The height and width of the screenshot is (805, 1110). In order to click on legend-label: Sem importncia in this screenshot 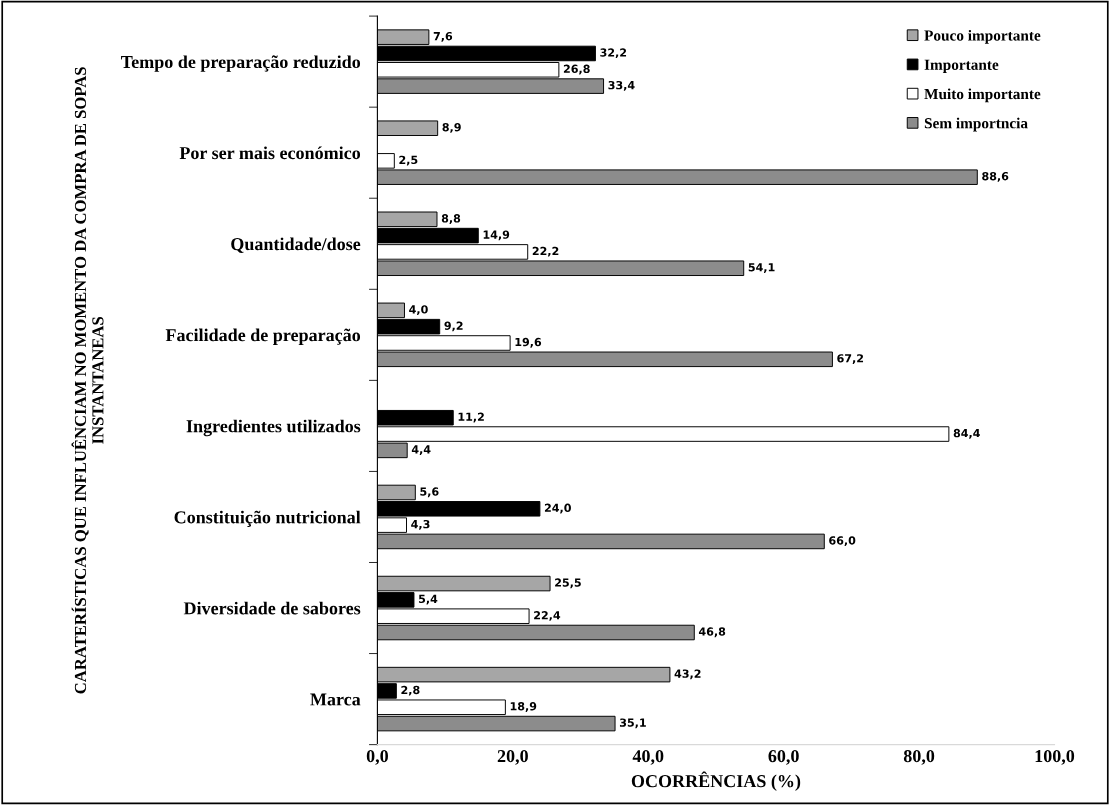, I will do `click(976, 124)`.